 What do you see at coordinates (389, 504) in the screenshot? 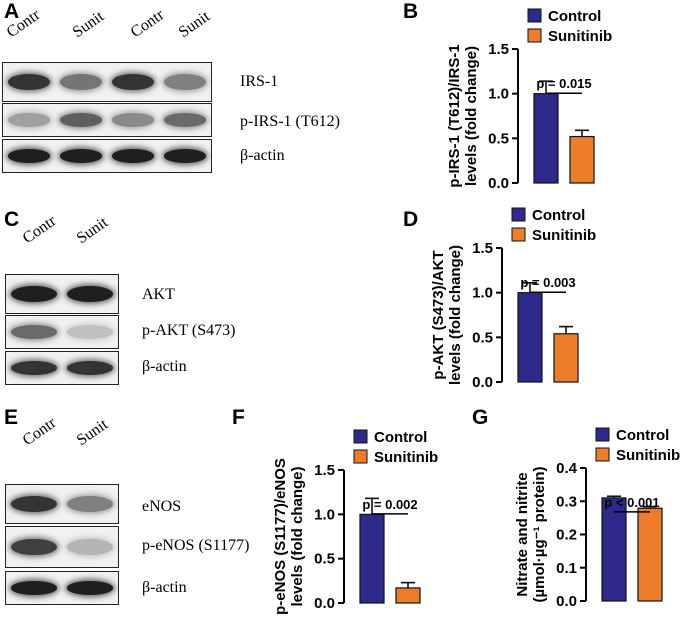
I see `p-value: p = 0.002` at bounding box center [389, 504].